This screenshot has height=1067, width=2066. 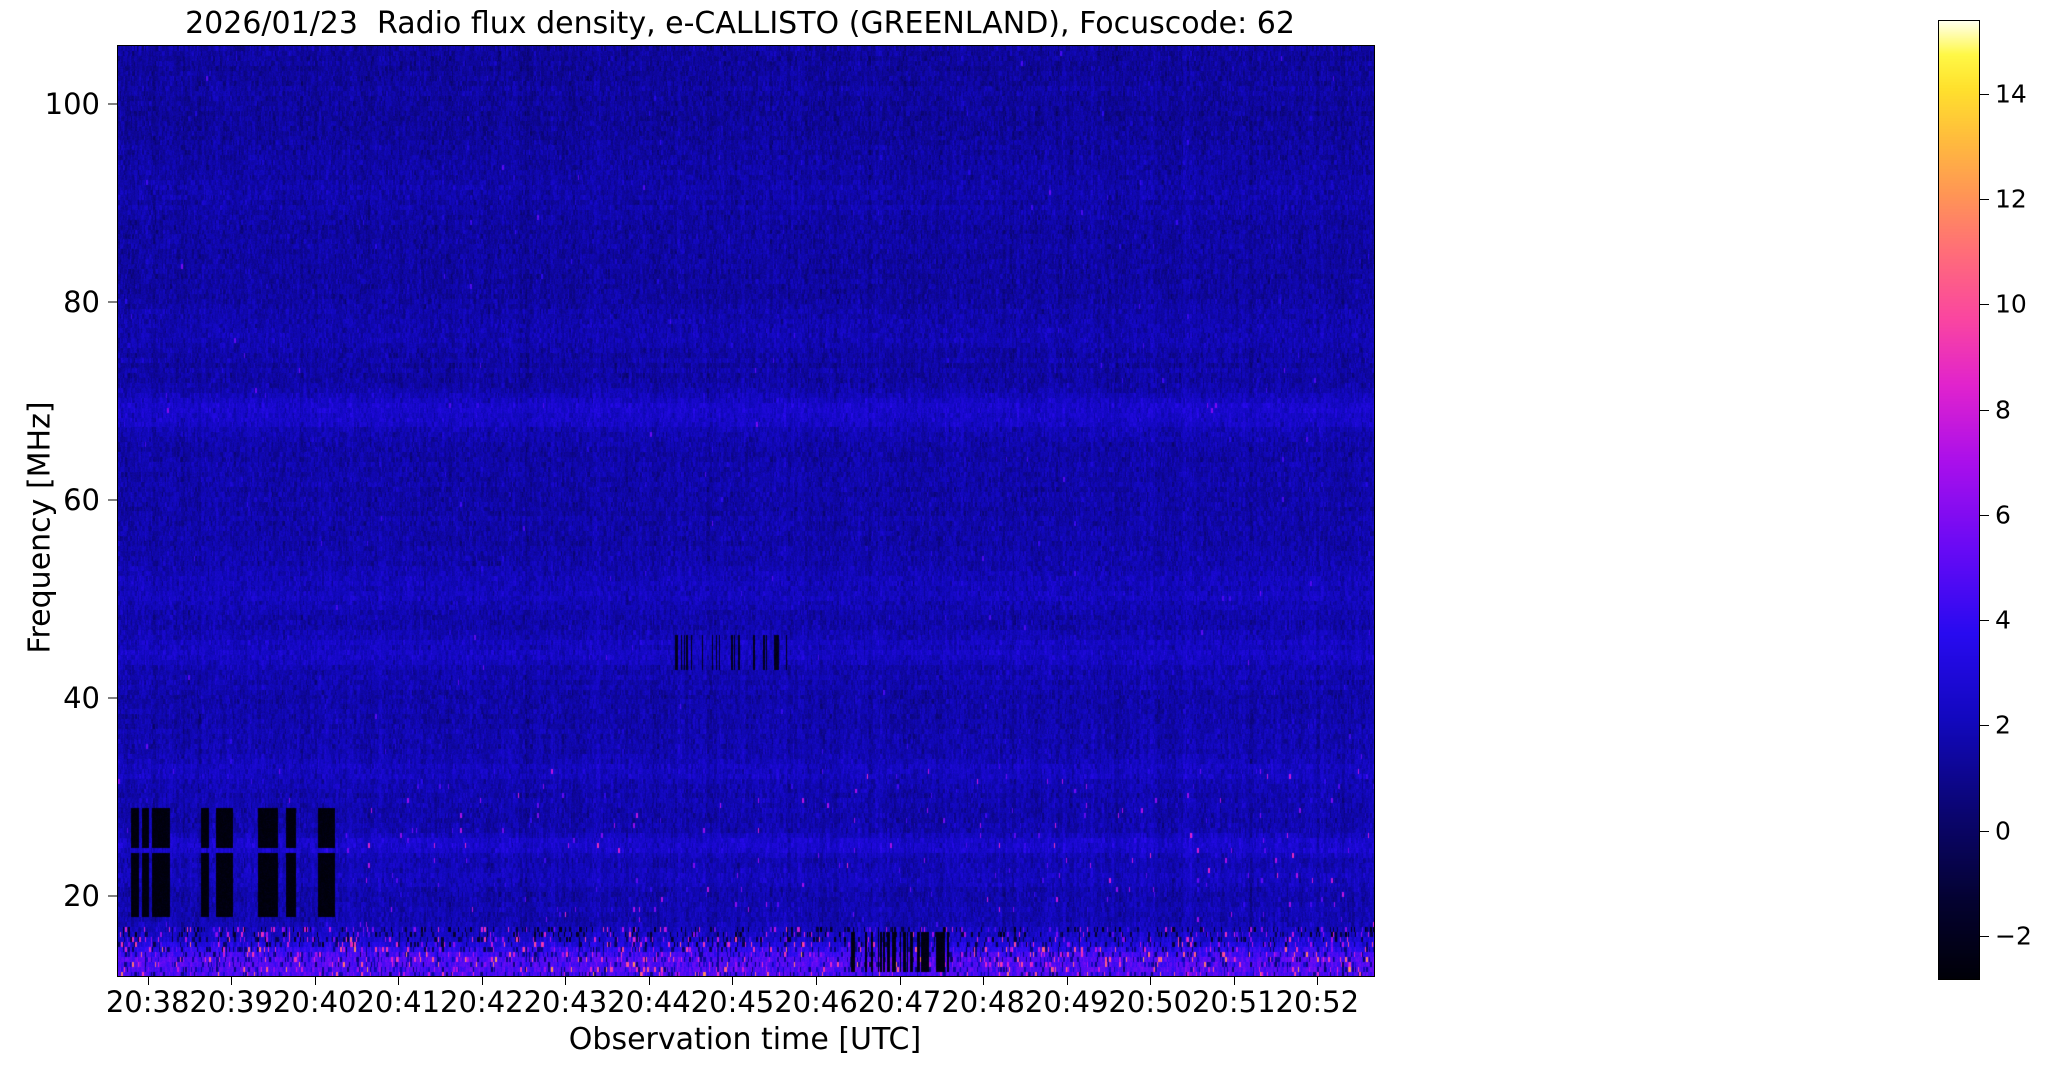 What do you see at coordinates (1233, 1002) in the screenshot?
I see `x-axis-tick-label: 20:51` at bounding box center [1233, 1002].